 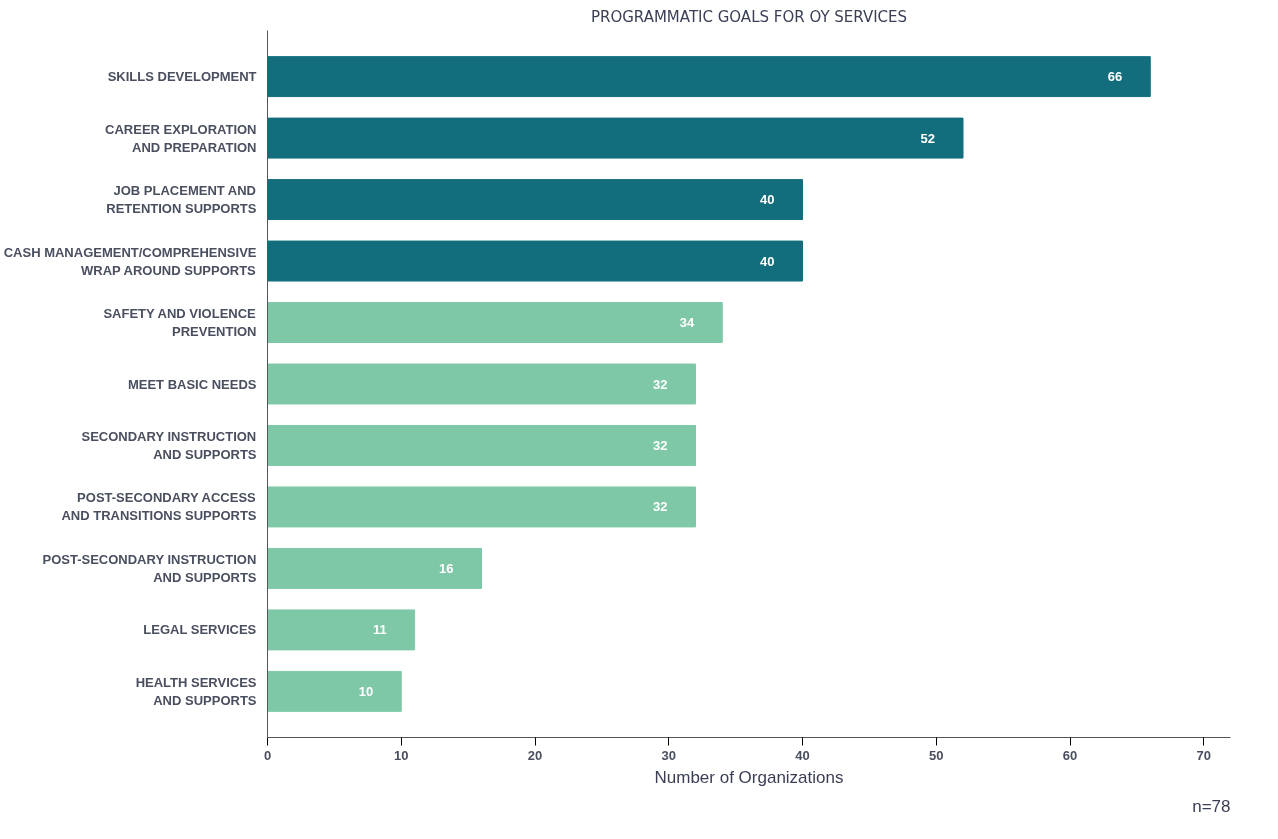 I want to click on y-tick-label: POST-SECONDARY INSTRUCTION AND SUPPORTS, so click(x=149, y=568).